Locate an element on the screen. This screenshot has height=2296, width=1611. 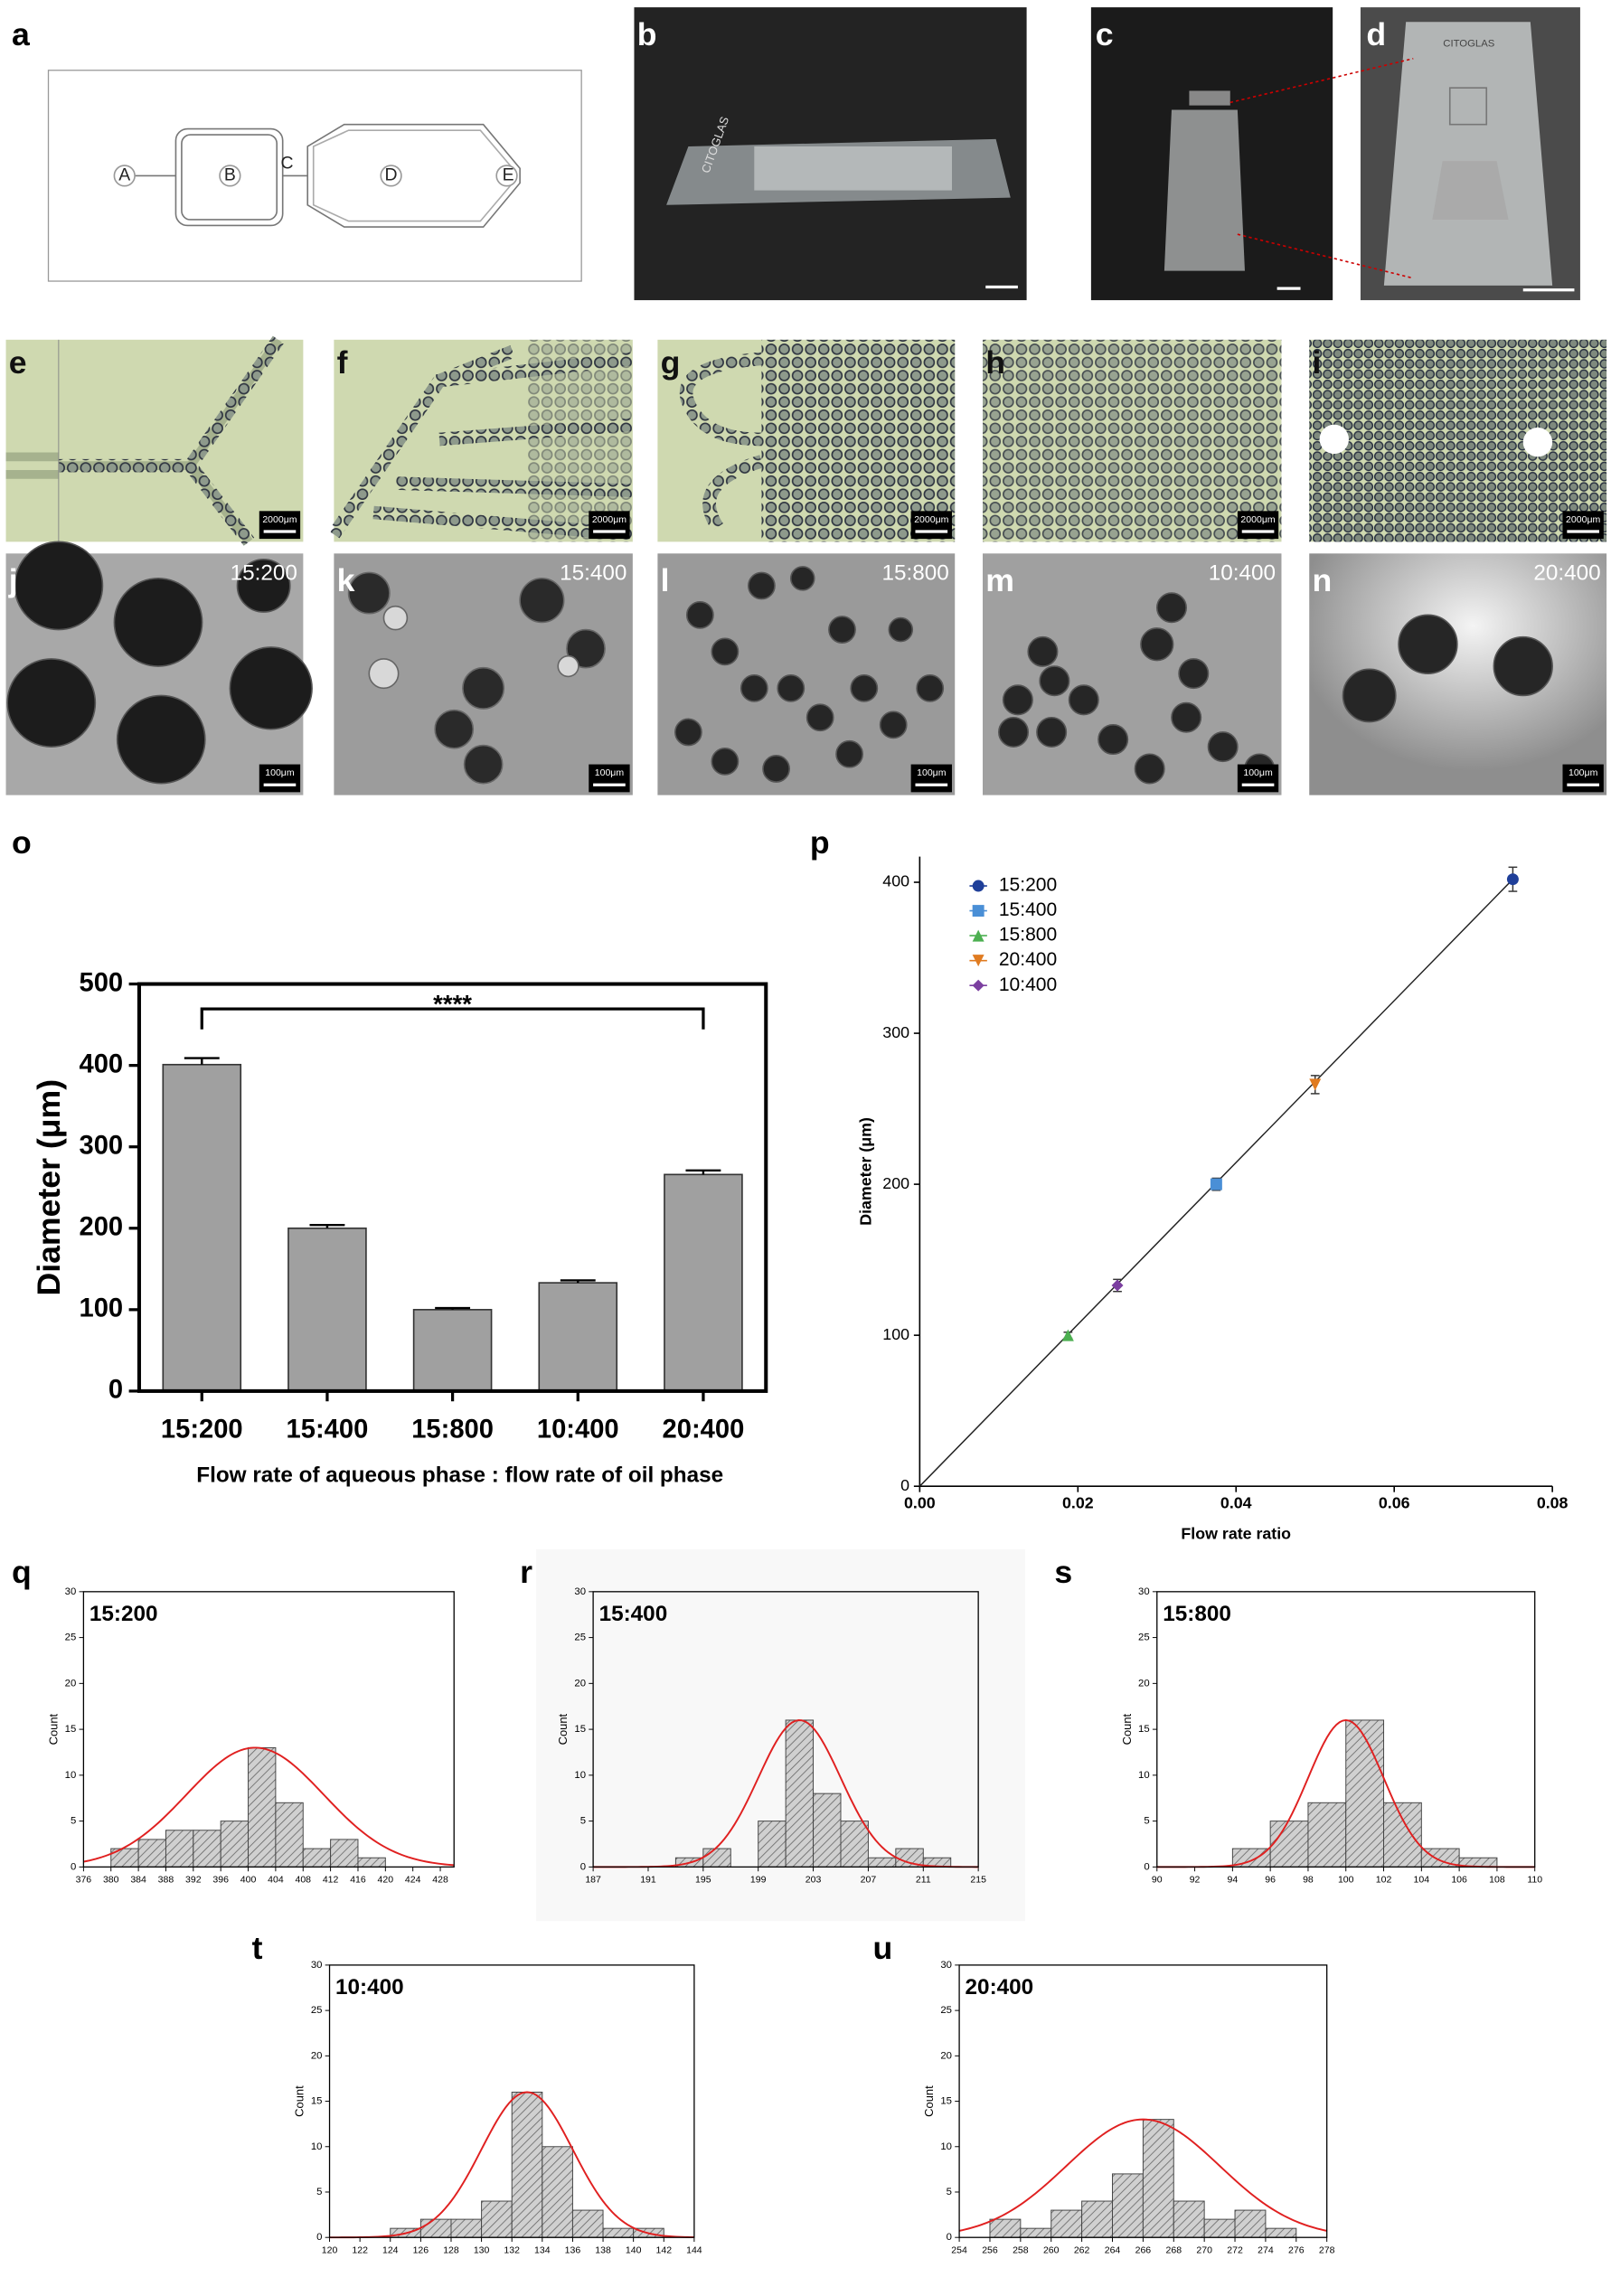
x-tick-label: 404 is located at coordinates (276, 1880).